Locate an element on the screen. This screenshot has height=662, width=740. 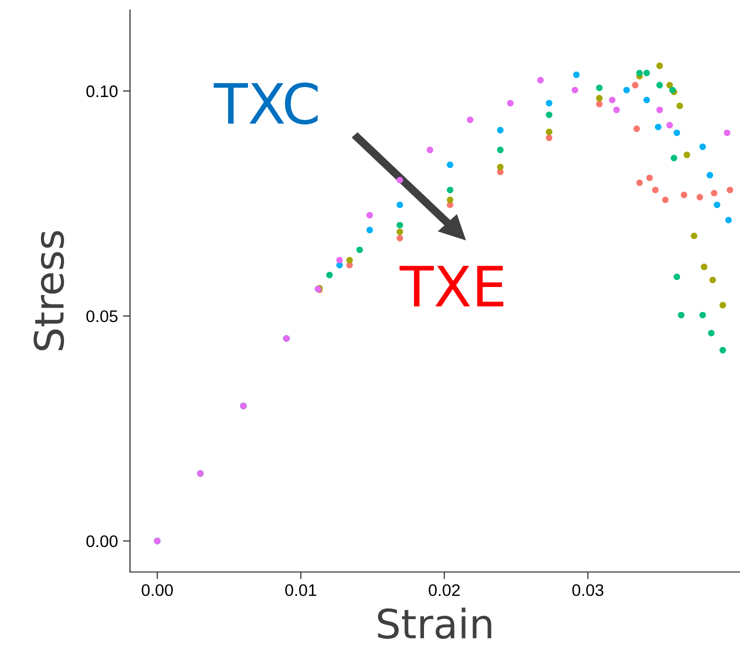
x-tick-label: 0.00 is located at coordinates (157, 590).